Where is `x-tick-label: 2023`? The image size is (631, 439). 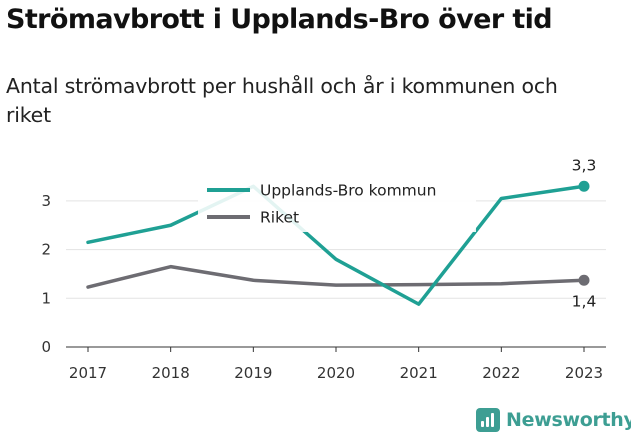
x-tick-label: 2023 is located at coordinates (584, 373).